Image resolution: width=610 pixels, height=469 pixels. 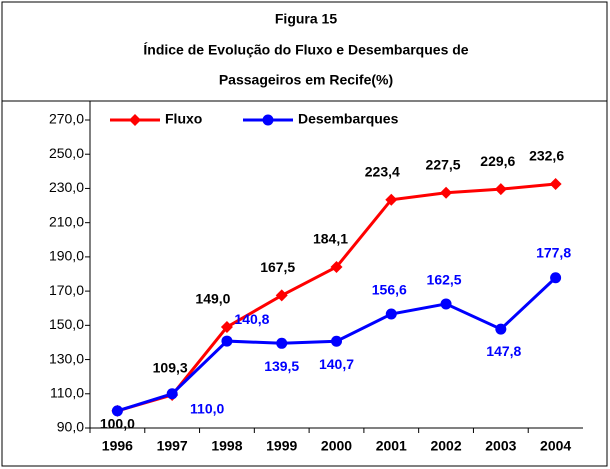 What do you see at coordinates (382, 171) in the screenshot?
I see `data-label: 223,4` at bounding box center [382, 171].